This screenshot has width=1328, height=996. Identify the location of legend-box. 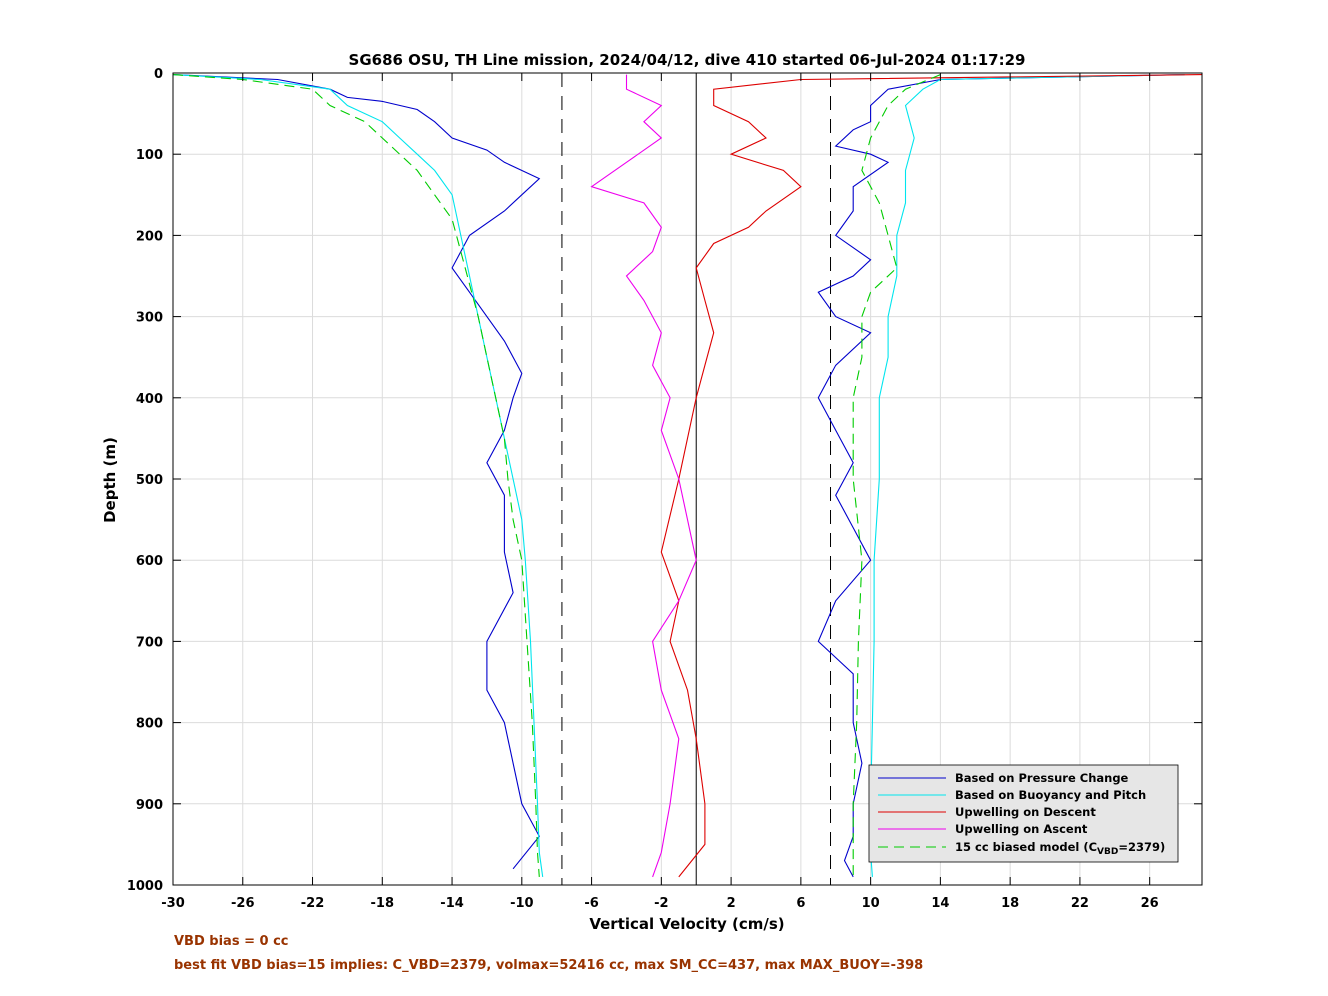
(1023, 813).